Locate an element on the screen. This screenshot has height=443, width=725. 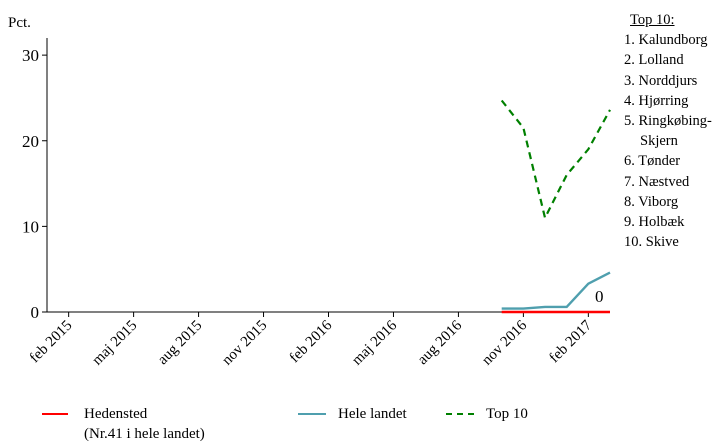
top-10-list-item: 7. Næstved is located at coordinates (657, 181).